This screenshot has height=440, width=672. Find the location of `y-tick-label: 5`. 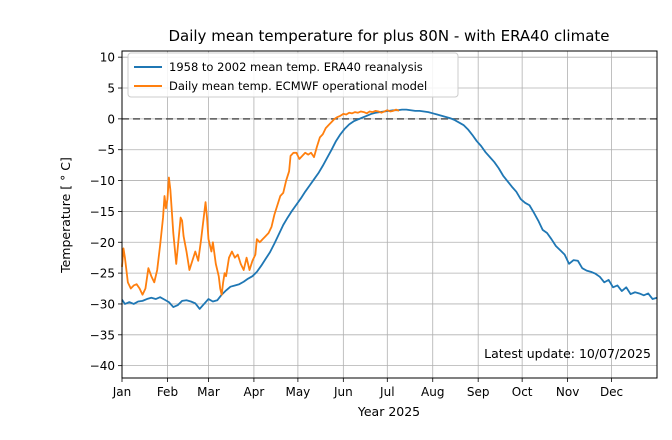

y-tick-label: 5 is located at coordinates (111, 89).